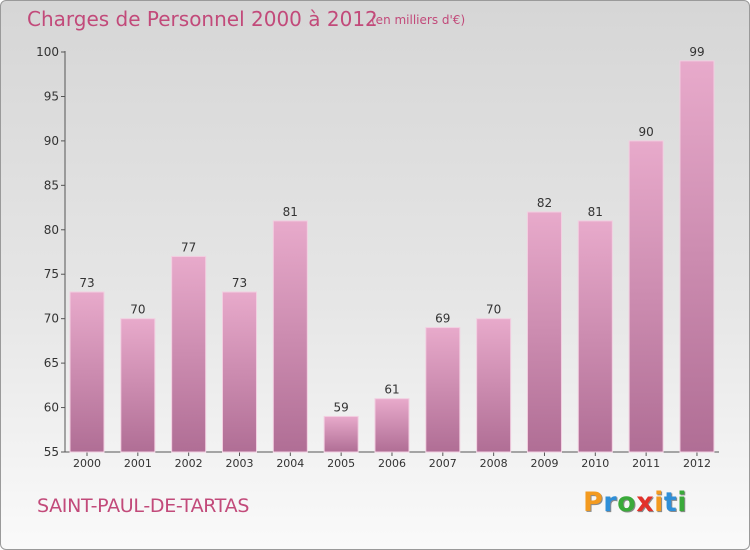 This screenshot has width=750, height=550. Describe the element at coordinates (593, 502) in the screenshot. I see `logo-letter: P` at that location.